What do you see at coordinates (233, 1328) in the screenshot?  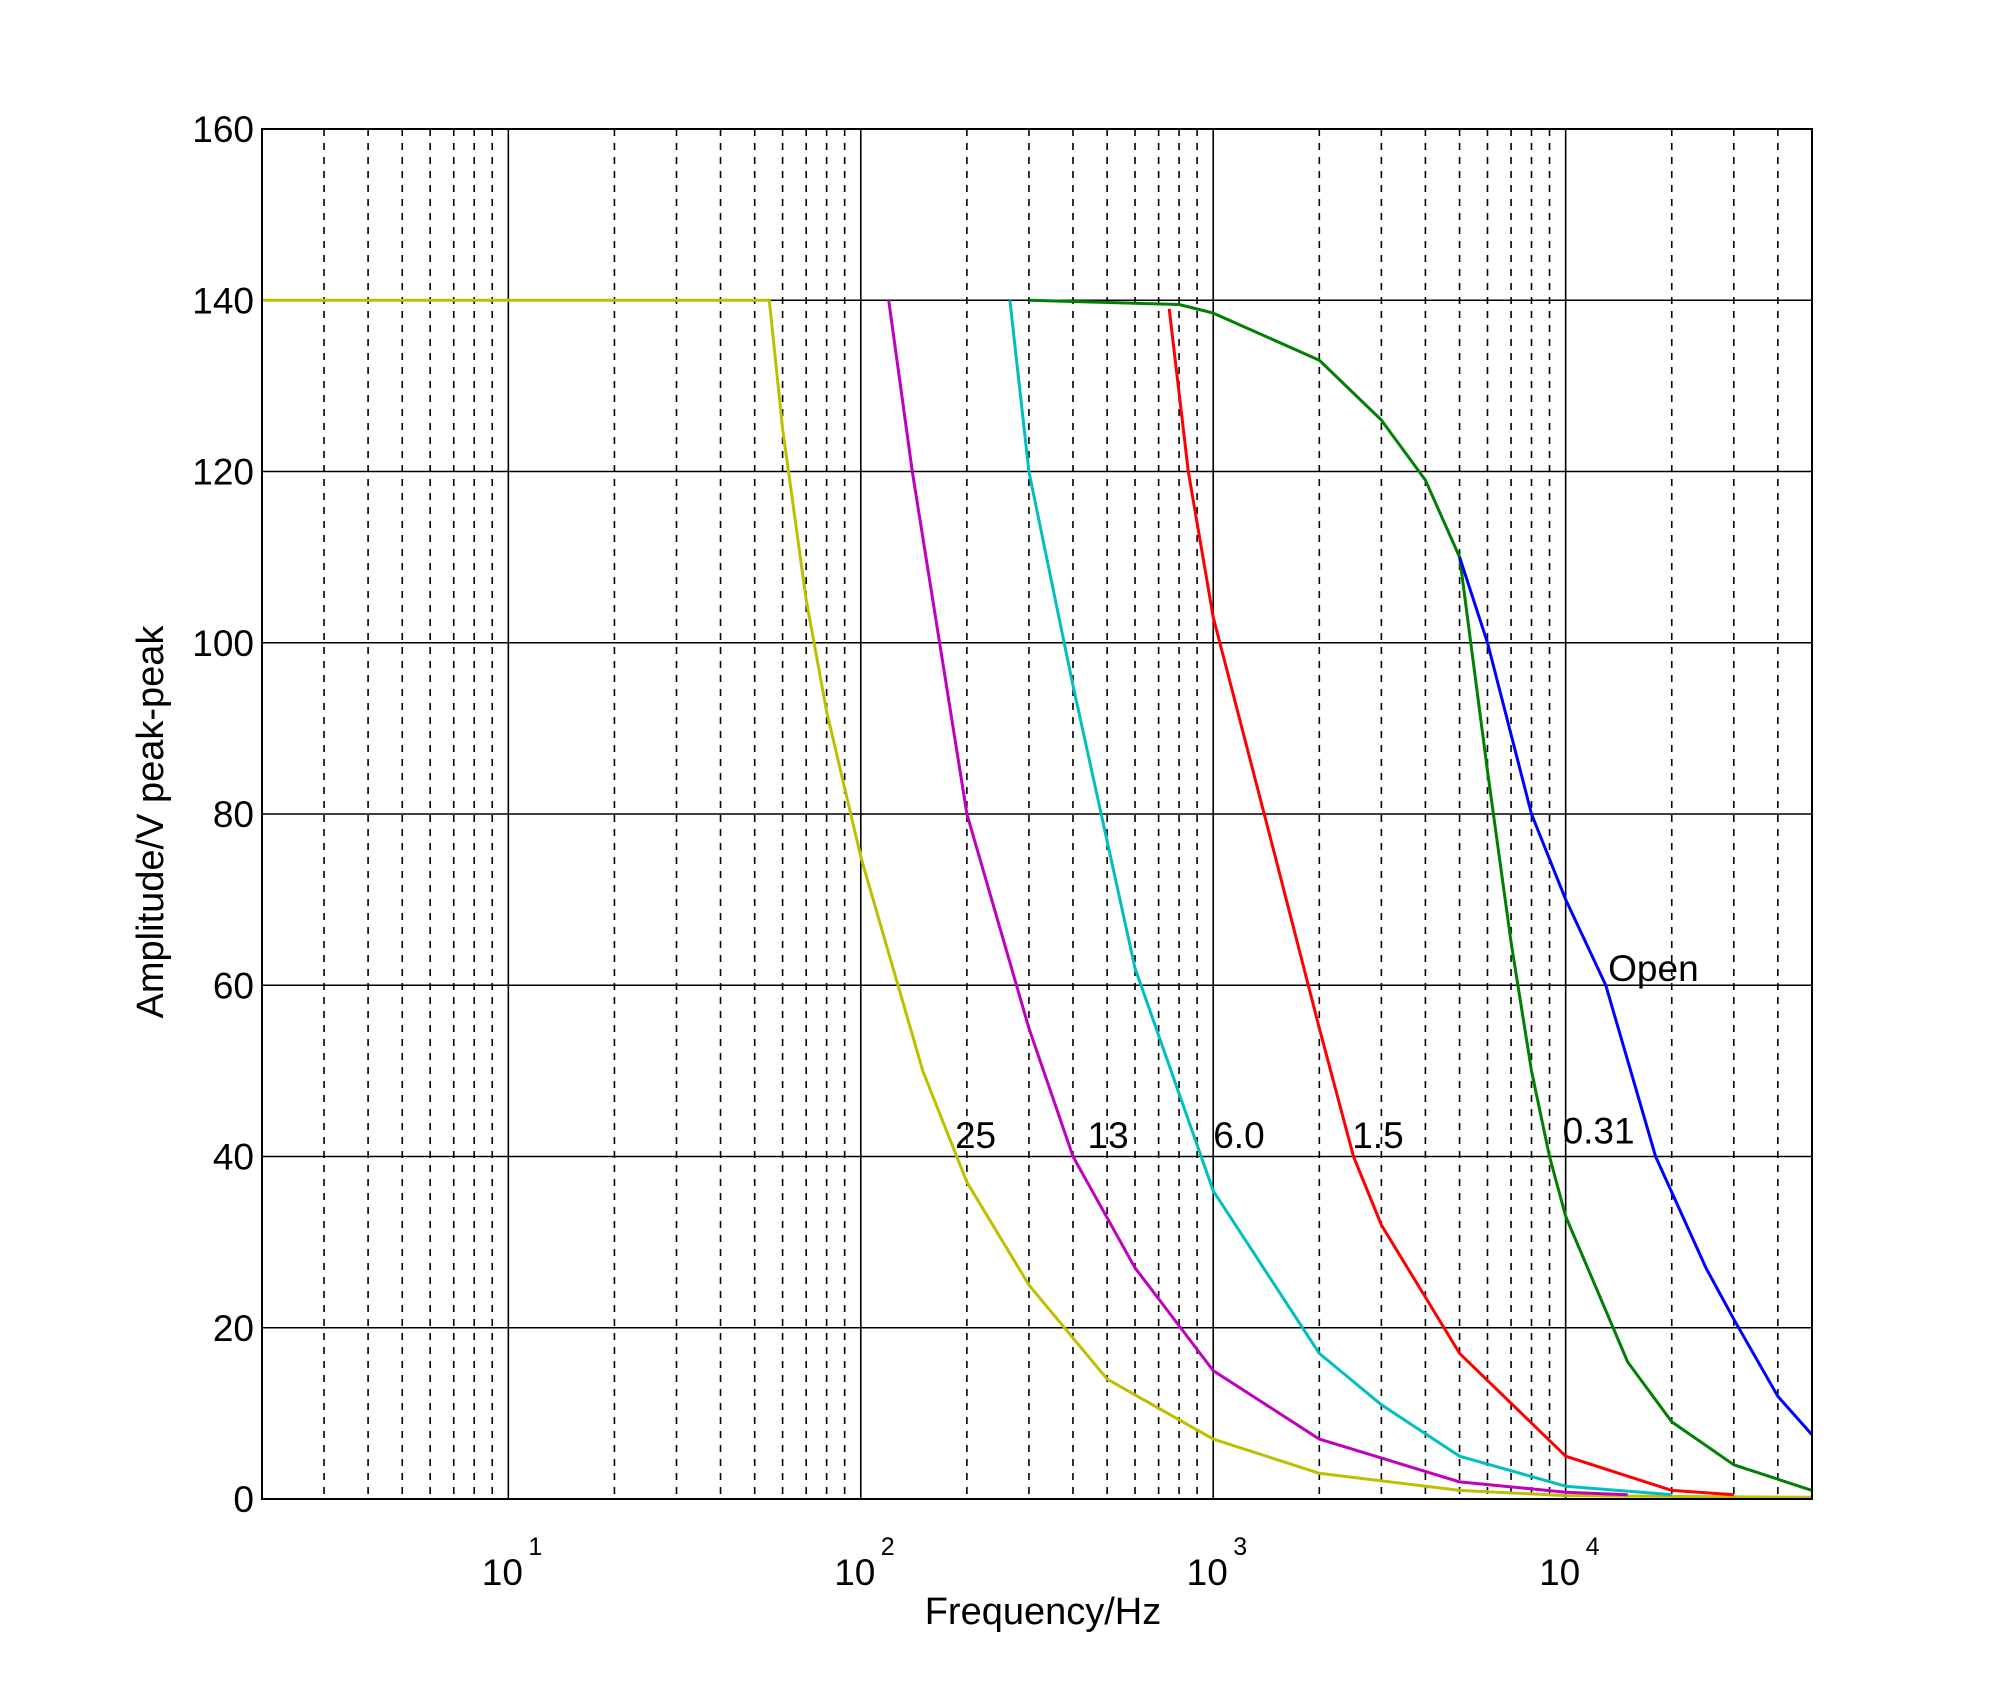 I see `y-tick-label: 20` at bounding box center [233, 1328].